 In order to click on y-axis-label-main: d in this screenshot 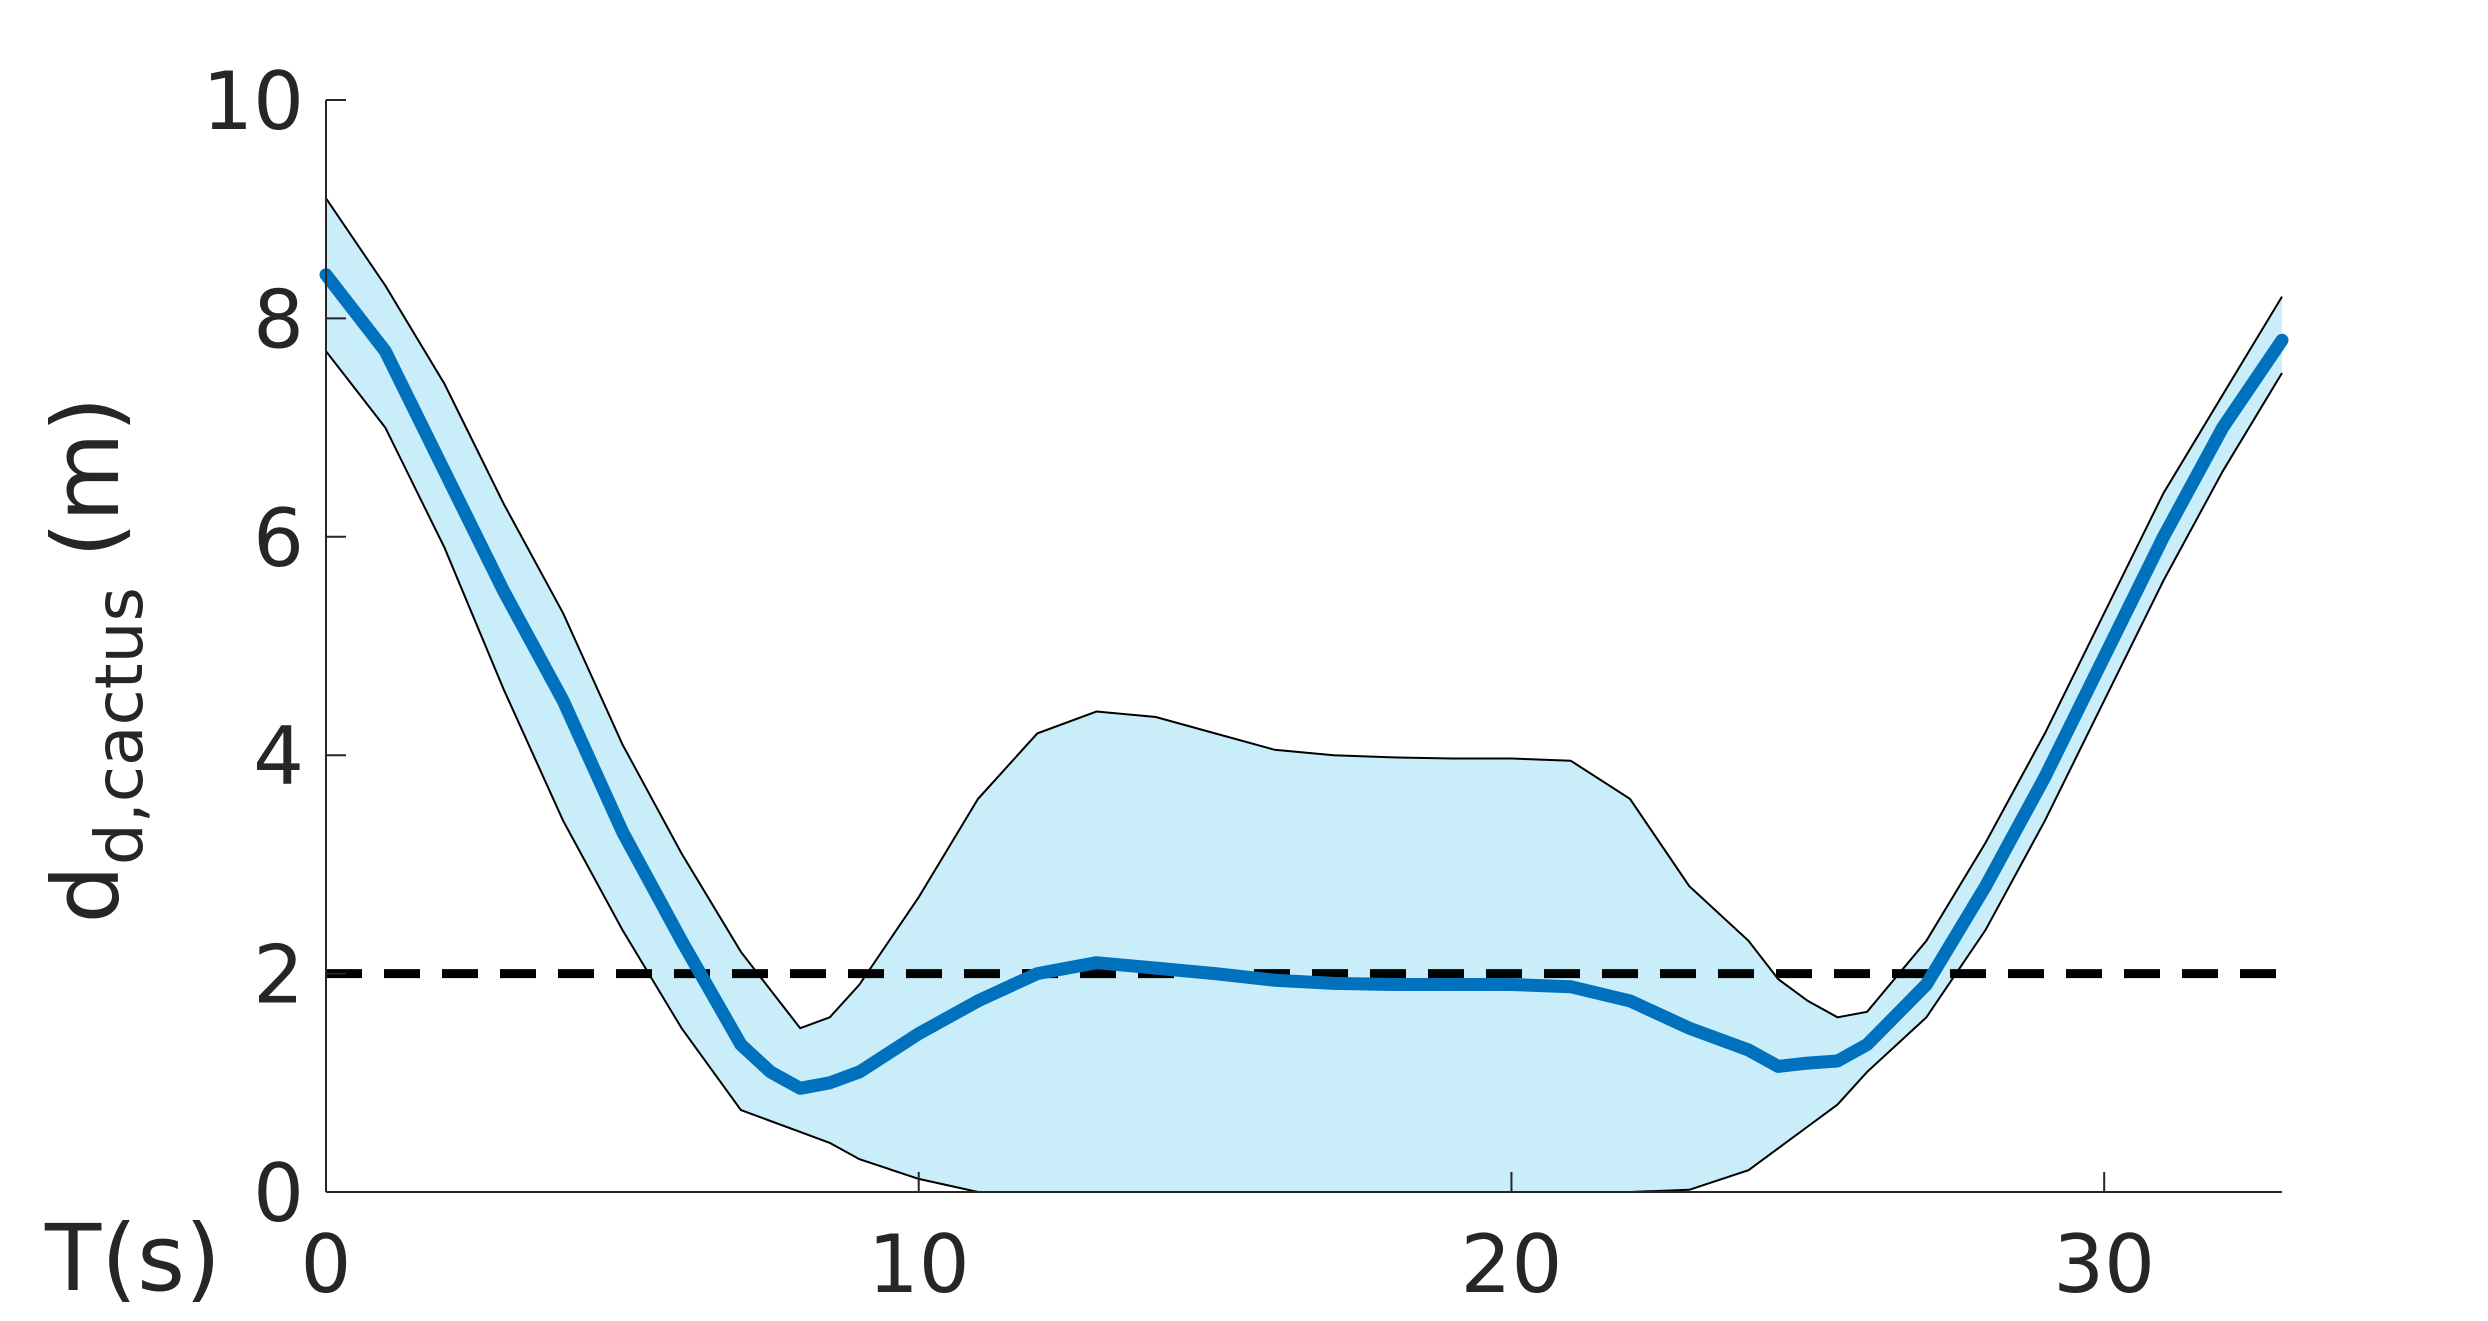, I will do `click(86, 894)`.